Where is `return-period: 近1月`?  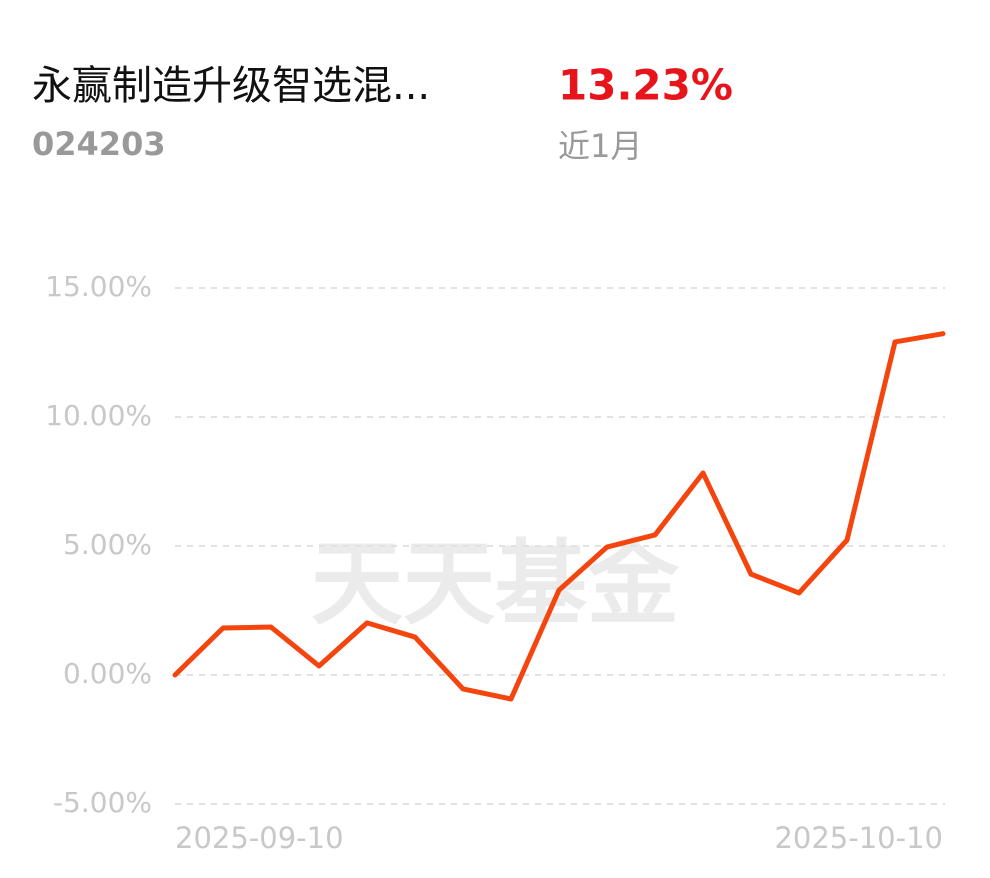
return-period: 近1月 is located at coordinates (600, 146).